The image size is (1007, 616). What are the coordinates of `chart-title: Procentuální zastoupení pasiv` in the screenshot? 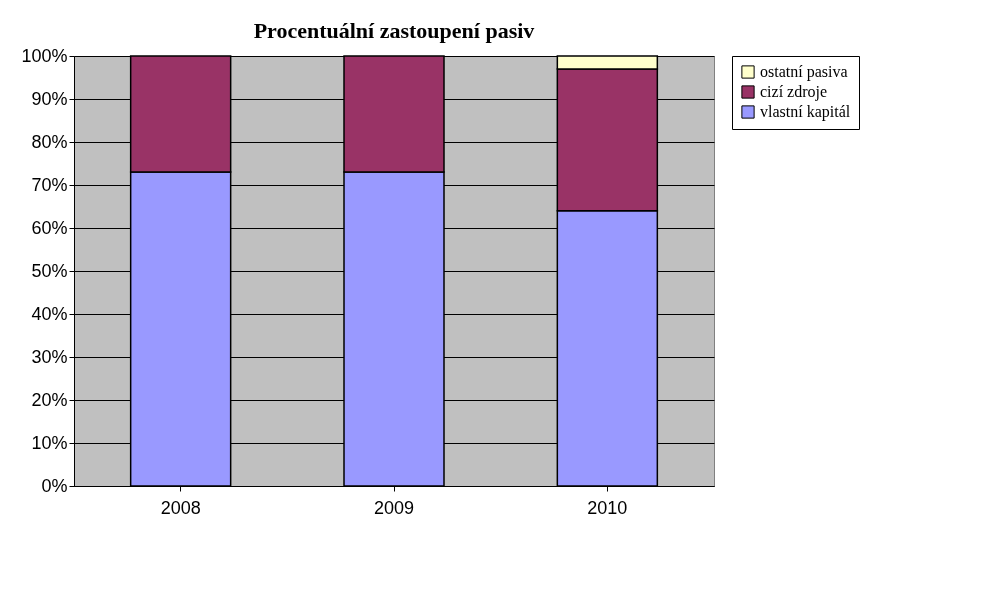 It's located at (394, 30).